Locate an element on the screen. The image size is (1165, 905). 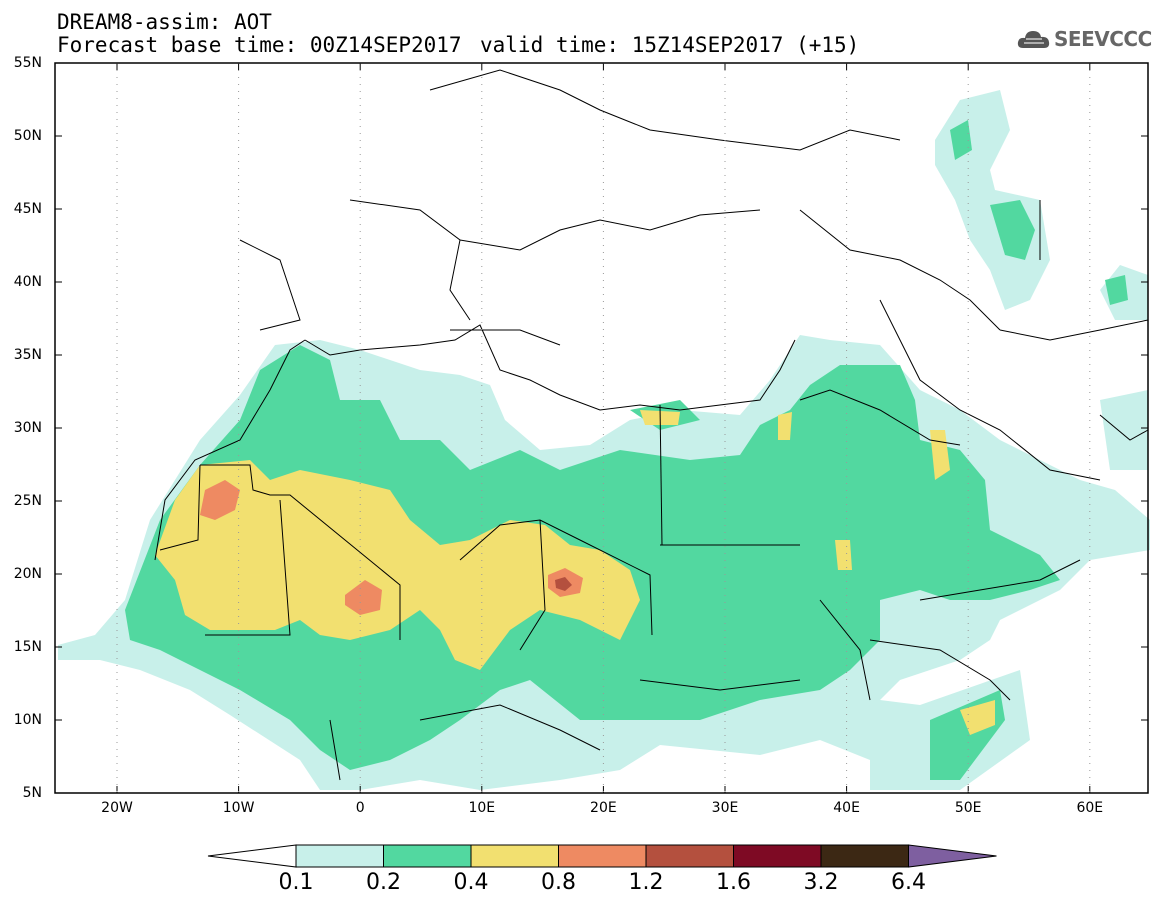
lat-label: 5N is located at coordinates (32, 793).